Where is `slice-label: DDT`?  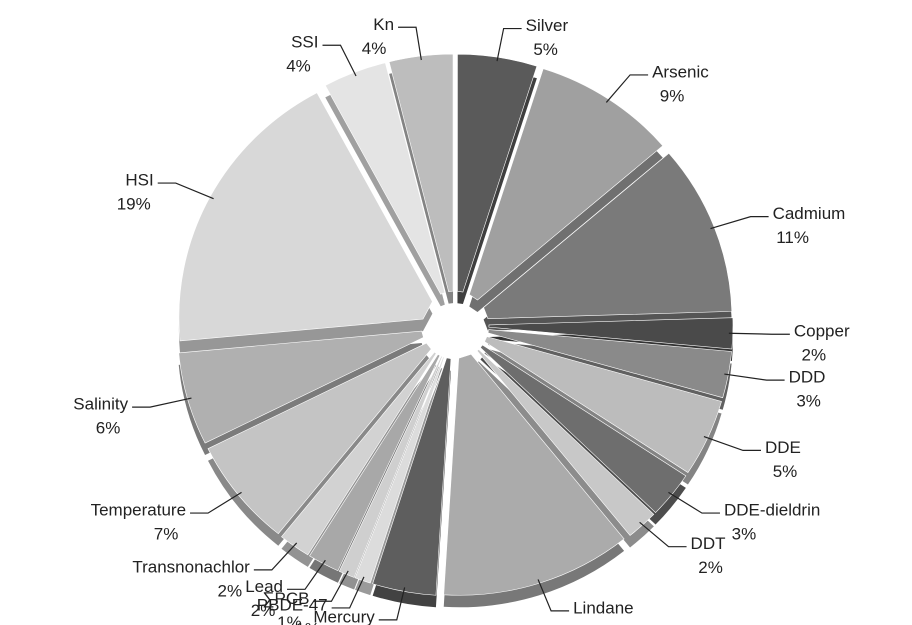
slice-label: DDT is located at coordinates (708, 543).